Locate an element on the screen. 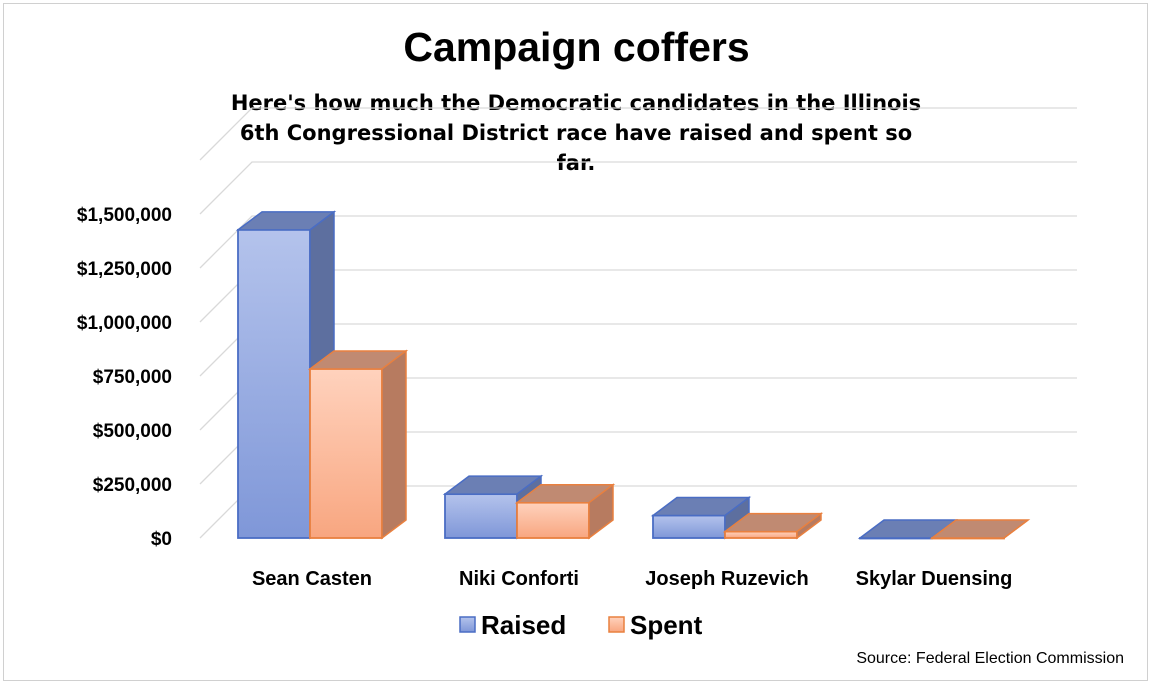 The width and height of the screenshot is (1153, 686). y-tick-label: $1,250,000 is located at coordinates (124, 269).